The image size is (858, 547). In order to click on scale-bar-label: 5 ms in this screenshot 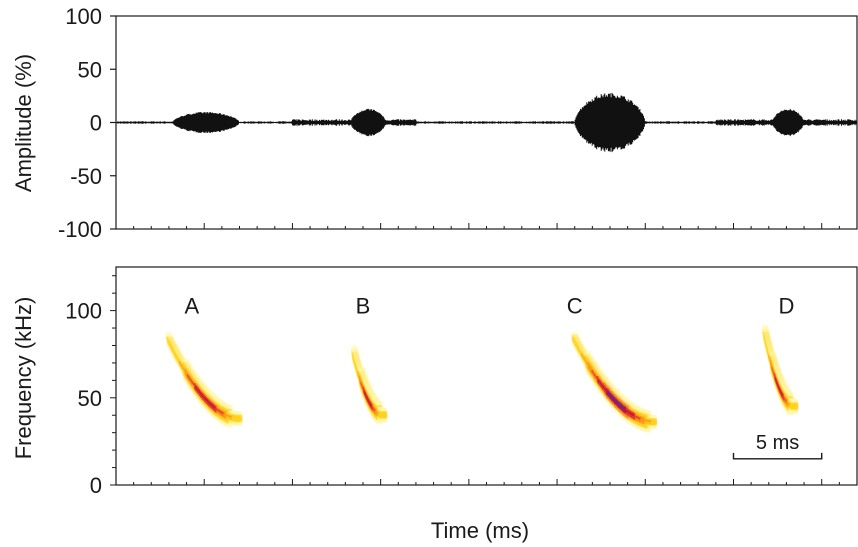, I will do `click(777, 443)`.